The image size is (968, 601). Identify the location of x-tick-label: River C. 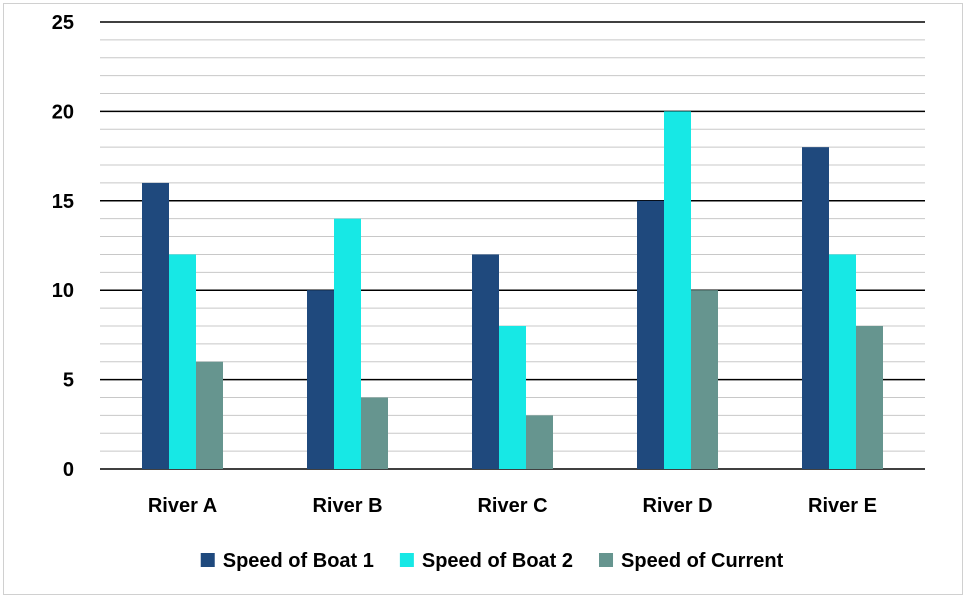
(512, 506).